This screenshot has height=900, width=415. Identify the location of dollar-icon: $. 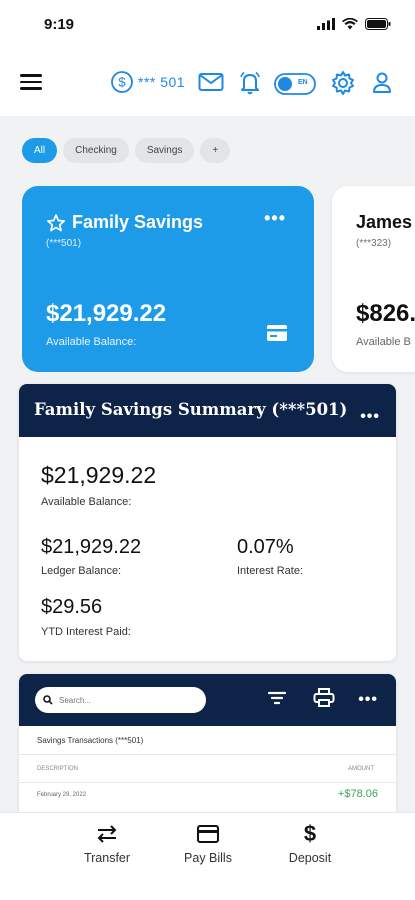
(310, 833).